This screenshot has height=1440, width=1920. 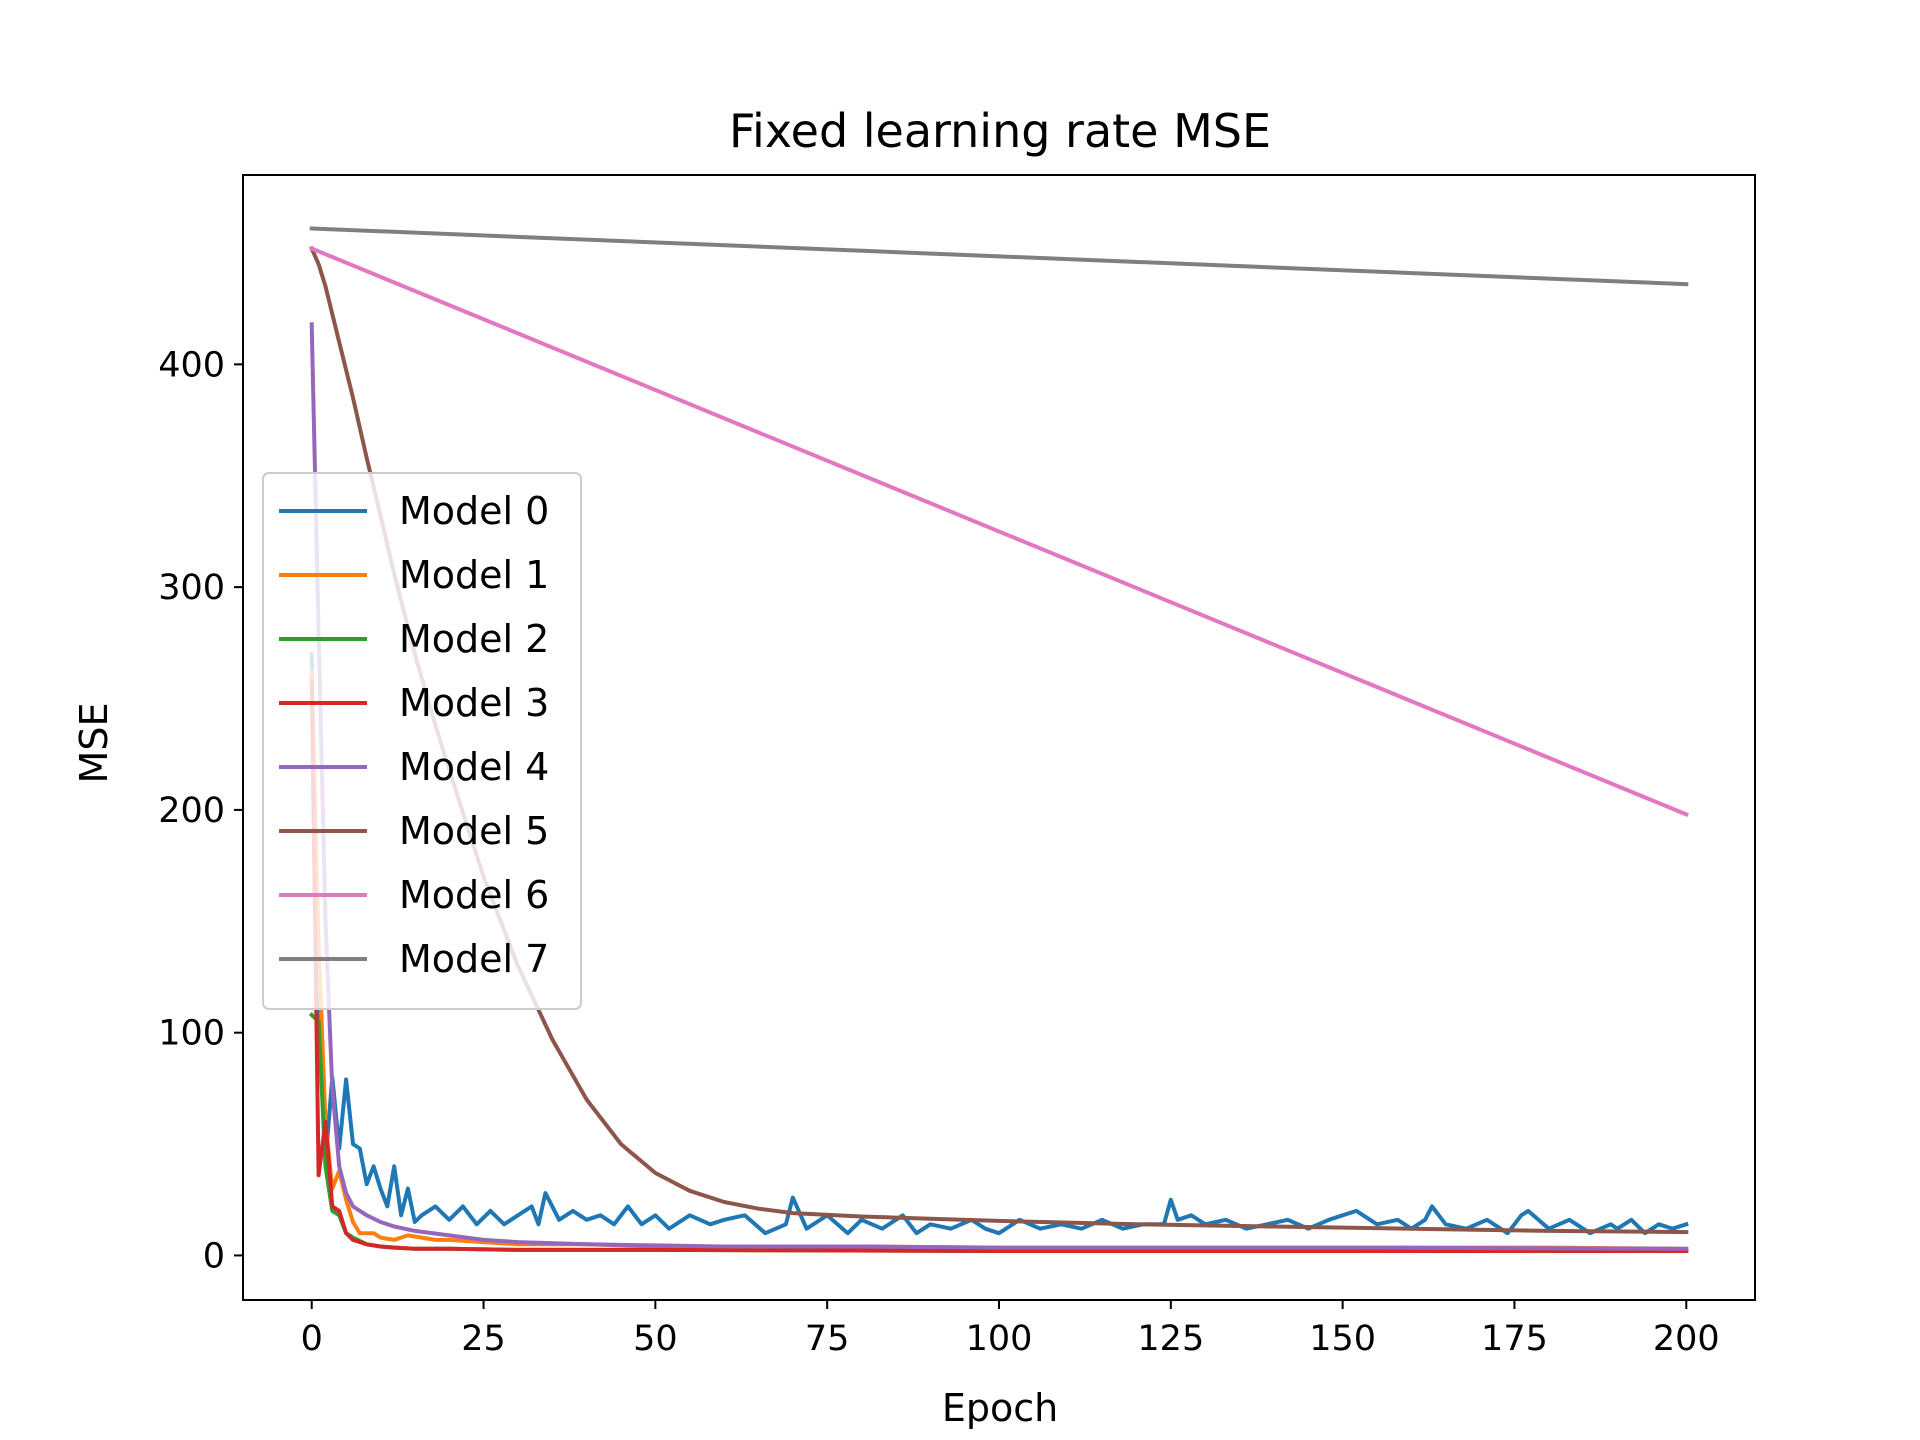 What do you see at coordinates (191, 588) in the screenshot?
I see `y-tick-label: 300` at bounding box center [191, 588].